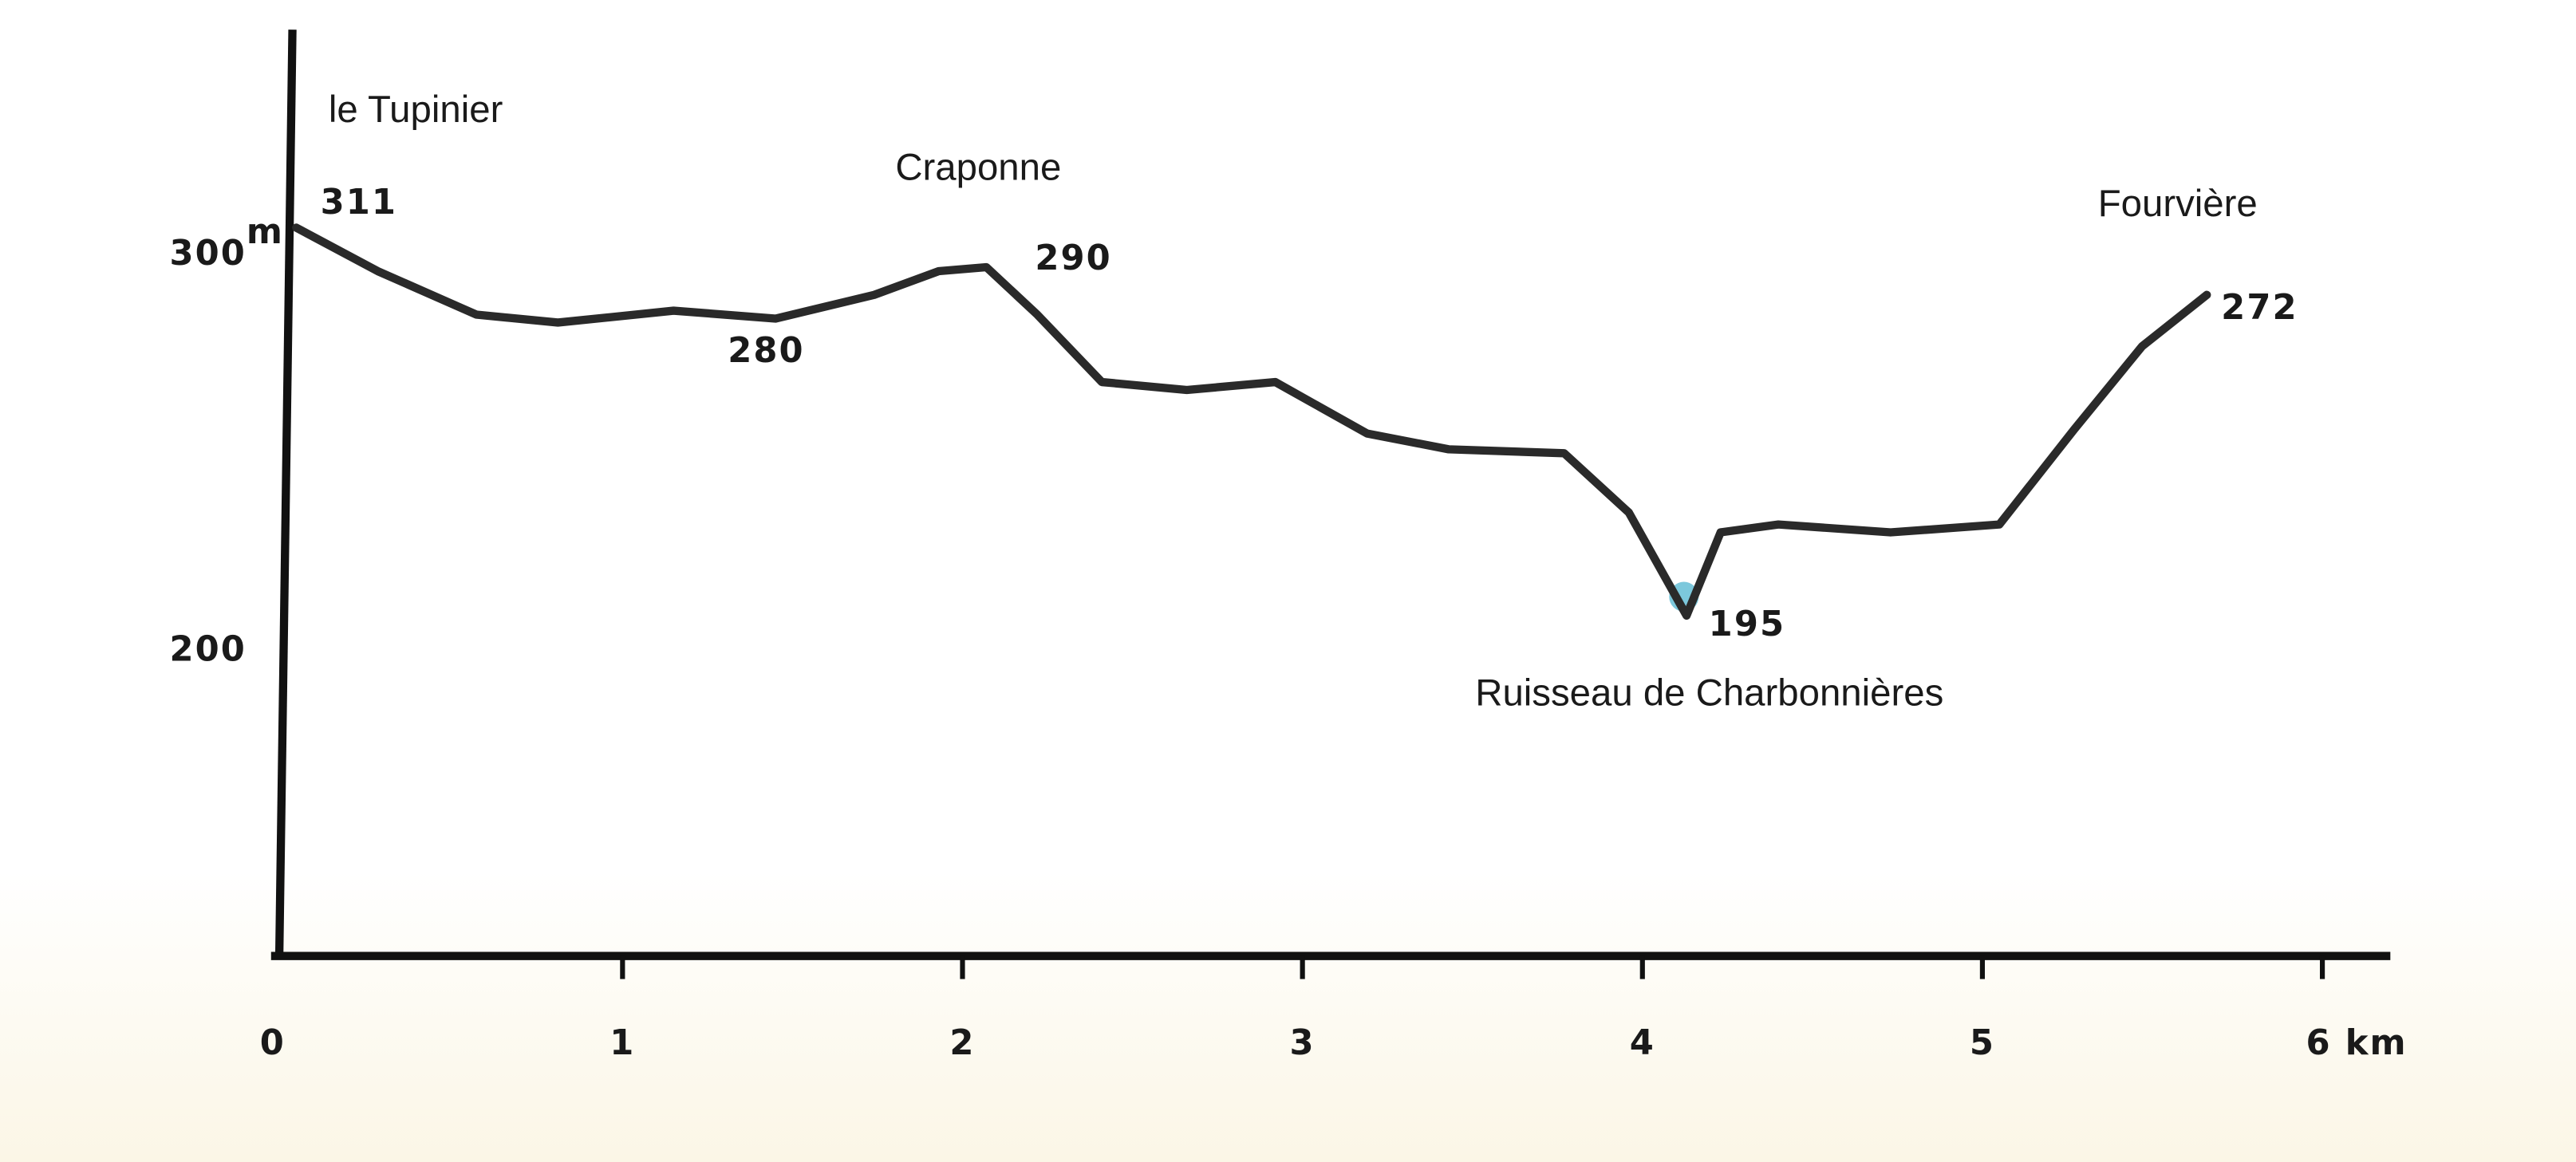 The height and width of the screenshot is (1162, 2576). Describe the element at coordinates (416, 110) in the screenshot. I see `place-label: le Tupinier` at that location.